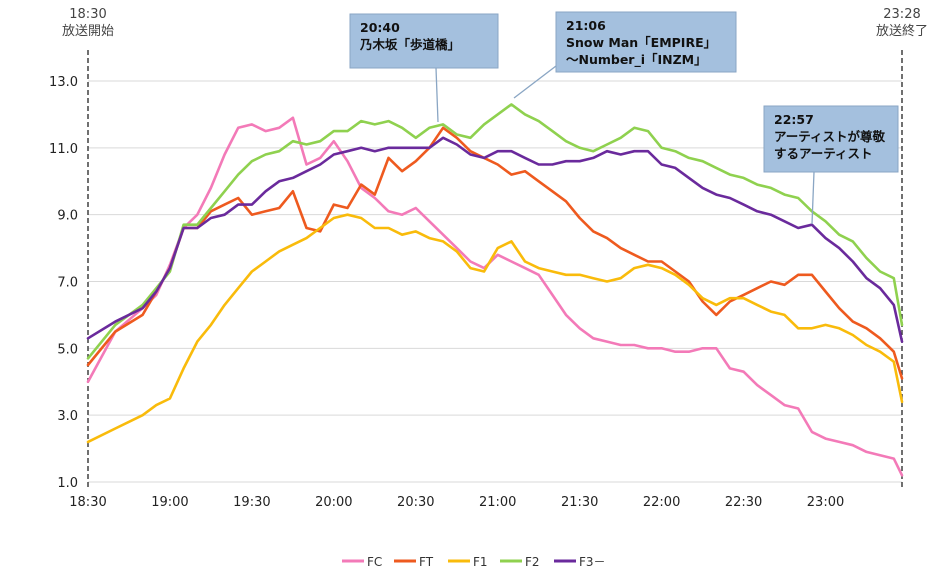  What do you see at coordinates (579, 502) in the screenshot?
I see `x-tick-label: 21:30` at bounding box center [579, 502].